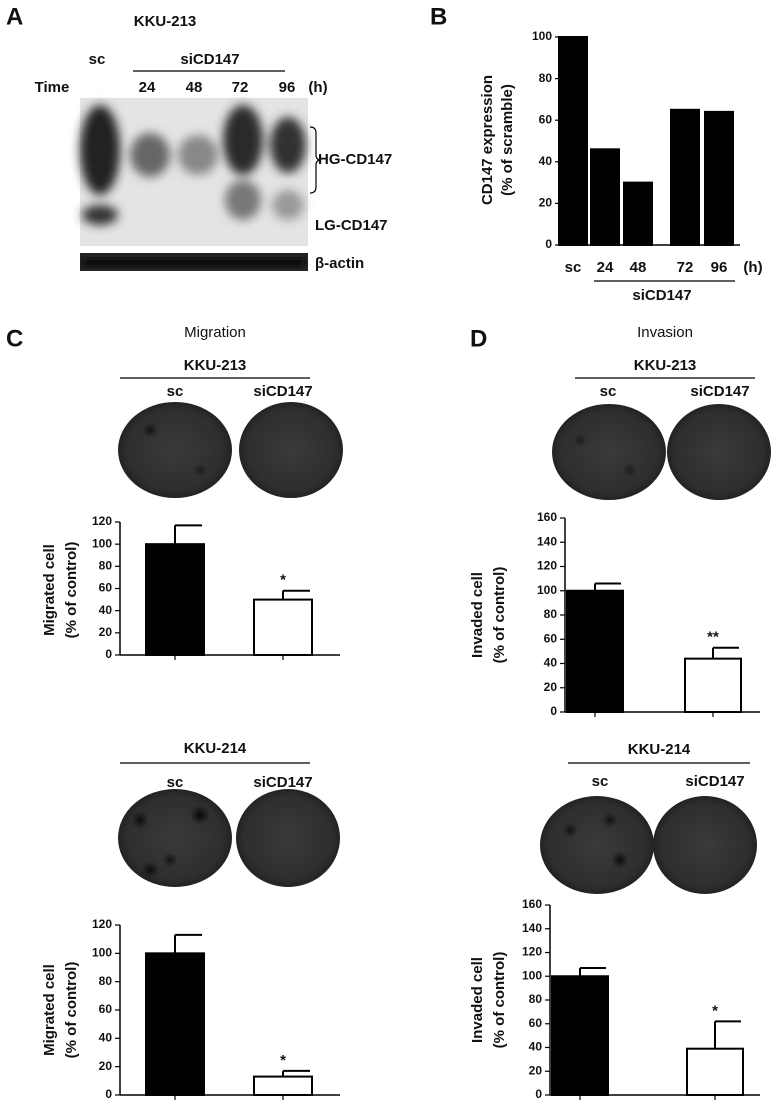  What do you see at coordinates (147, 87) in the screenshot?
I see `time: 24` at bounding box center [147, 87].